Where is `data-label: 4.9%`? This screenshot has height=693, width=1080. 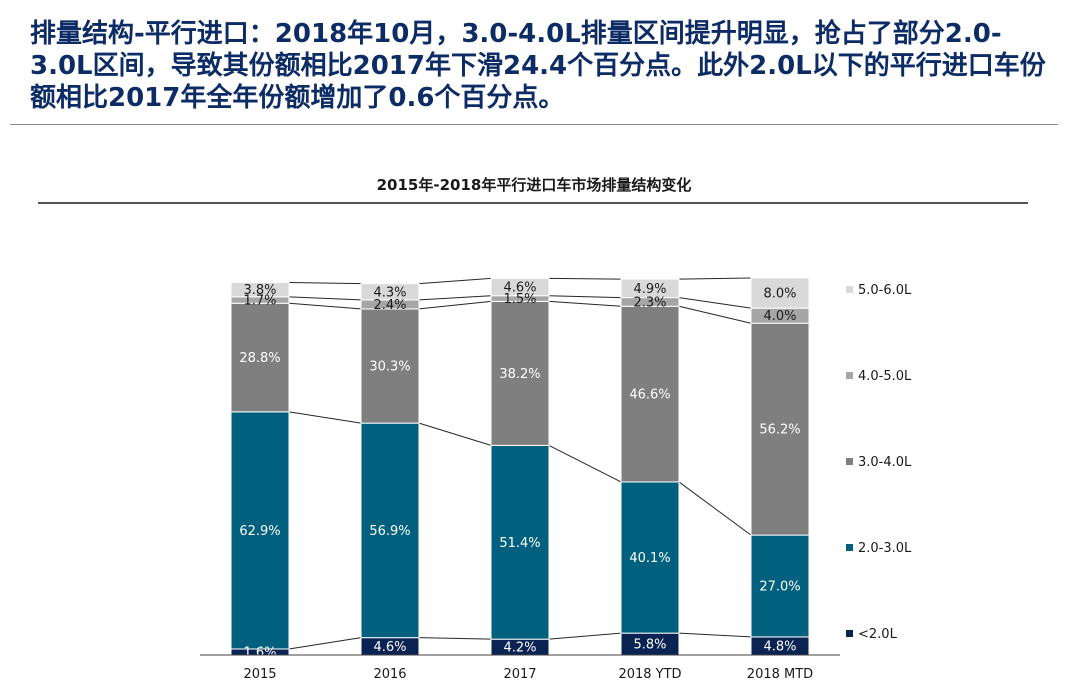 data-label: 4.9% is located at coordinates (649, 289).